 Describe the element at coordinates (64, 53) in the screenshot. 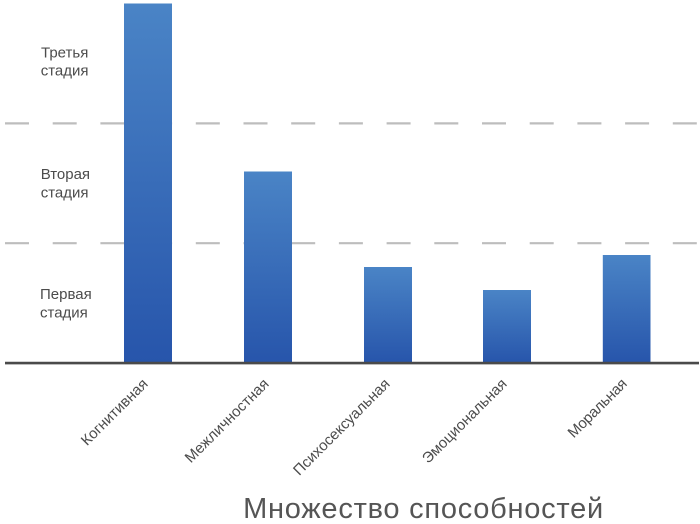

I see `svg-text: Третья` at that location.